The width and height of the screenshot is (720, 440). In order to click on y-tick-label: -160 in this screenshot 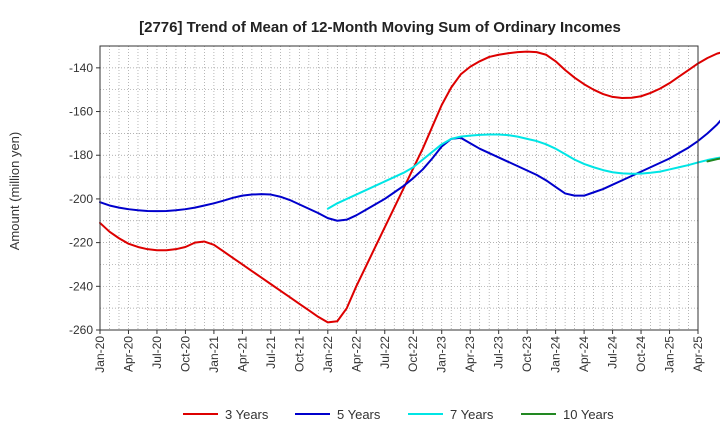, I will do `click(81, 112)`.